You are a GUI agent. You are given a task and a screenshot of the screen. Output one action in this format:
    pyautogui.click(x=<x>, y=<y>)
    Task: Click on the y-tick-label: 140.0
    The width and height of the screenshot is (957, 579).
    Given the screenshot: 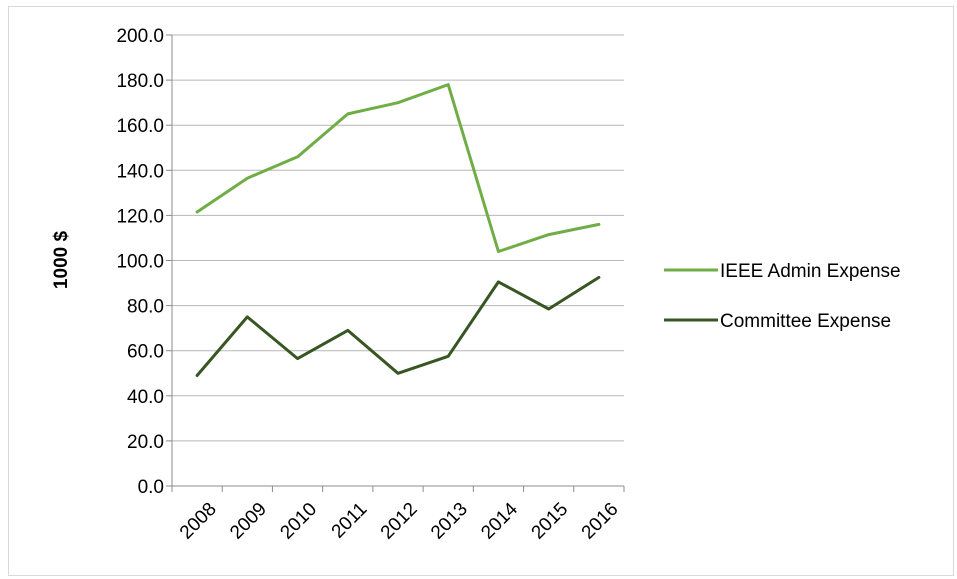 What is the action you would take?
    pyautogui.click(x=140, y=171)
    